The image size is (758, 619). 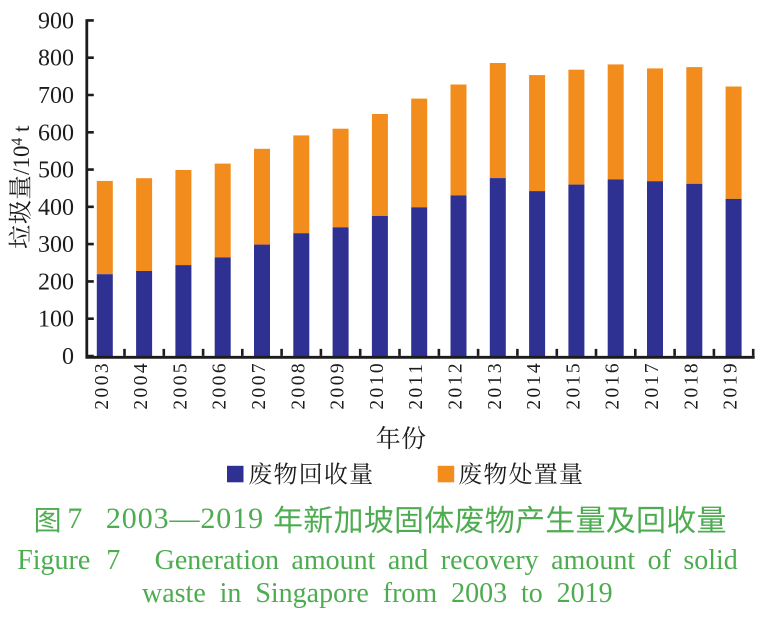 I want to click on svg-text: 0, so click(x=68, y=357).